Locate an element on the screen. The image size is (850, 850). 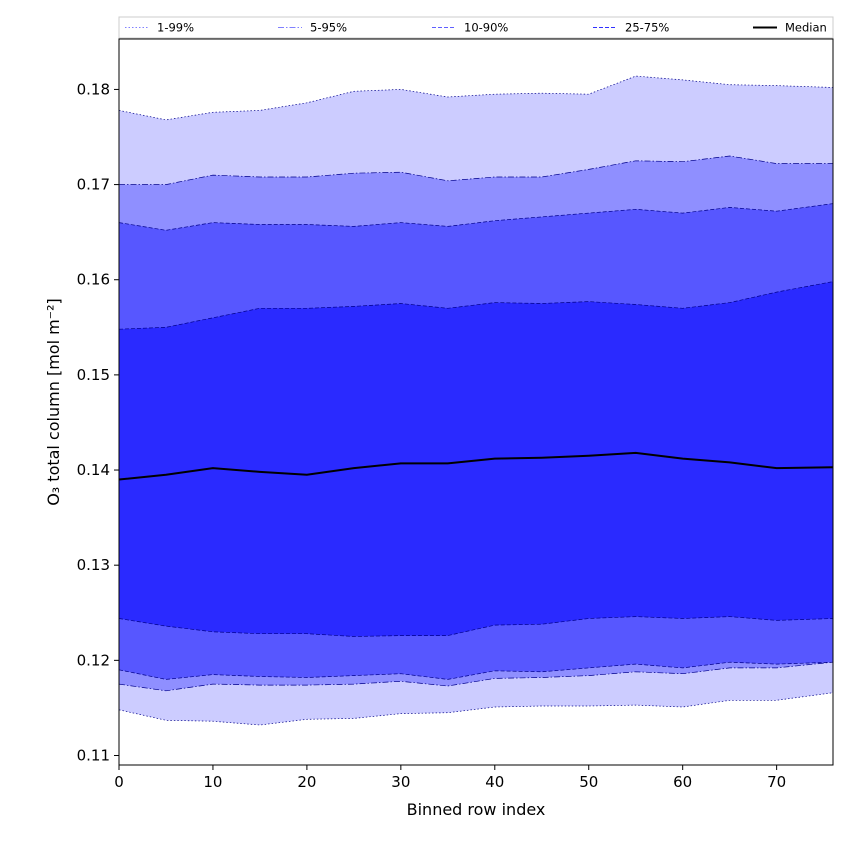
median-layer is located at coordinates (476, 466).